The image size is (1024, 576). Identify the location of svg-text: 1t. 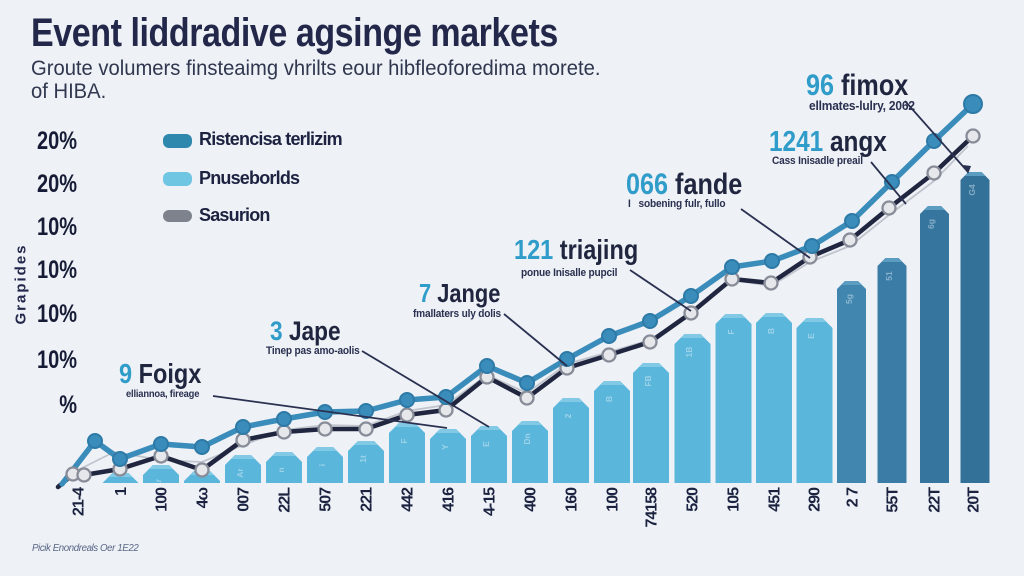
(363, 459).